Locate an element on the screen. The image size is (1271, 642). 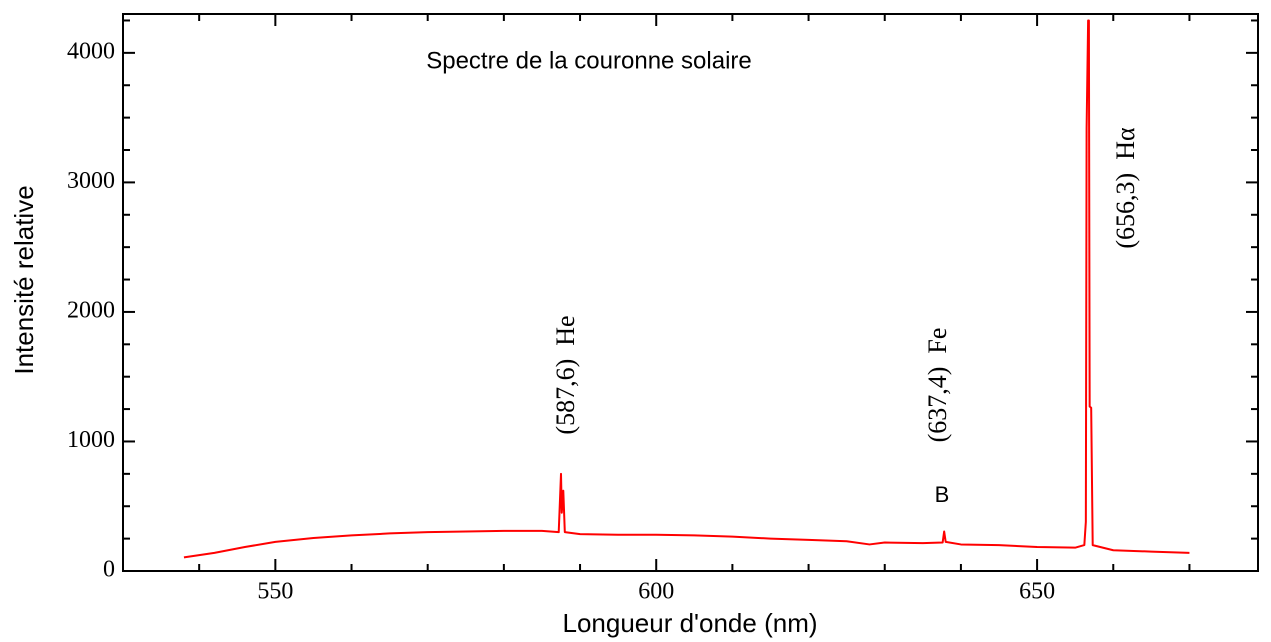
x-tick-label: 550 is located at coordinates (275, 592).